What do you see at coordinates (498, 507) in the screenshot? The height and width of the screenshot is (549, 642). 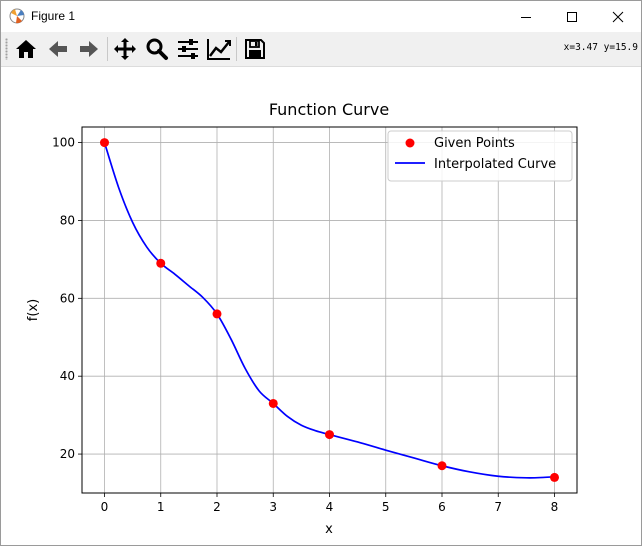 I see `x-tick-label: 7` at bounding box center [498, 507].